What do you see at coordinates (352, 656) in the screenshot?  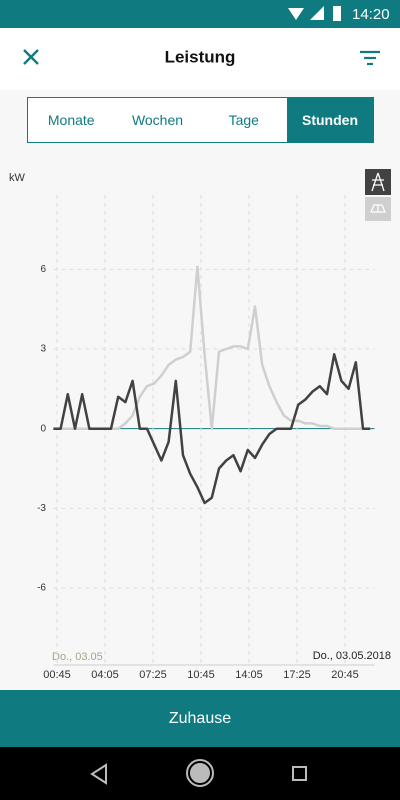 I see `end-date-label: Do., 03.05.2018` at bounding box center [352, 656].